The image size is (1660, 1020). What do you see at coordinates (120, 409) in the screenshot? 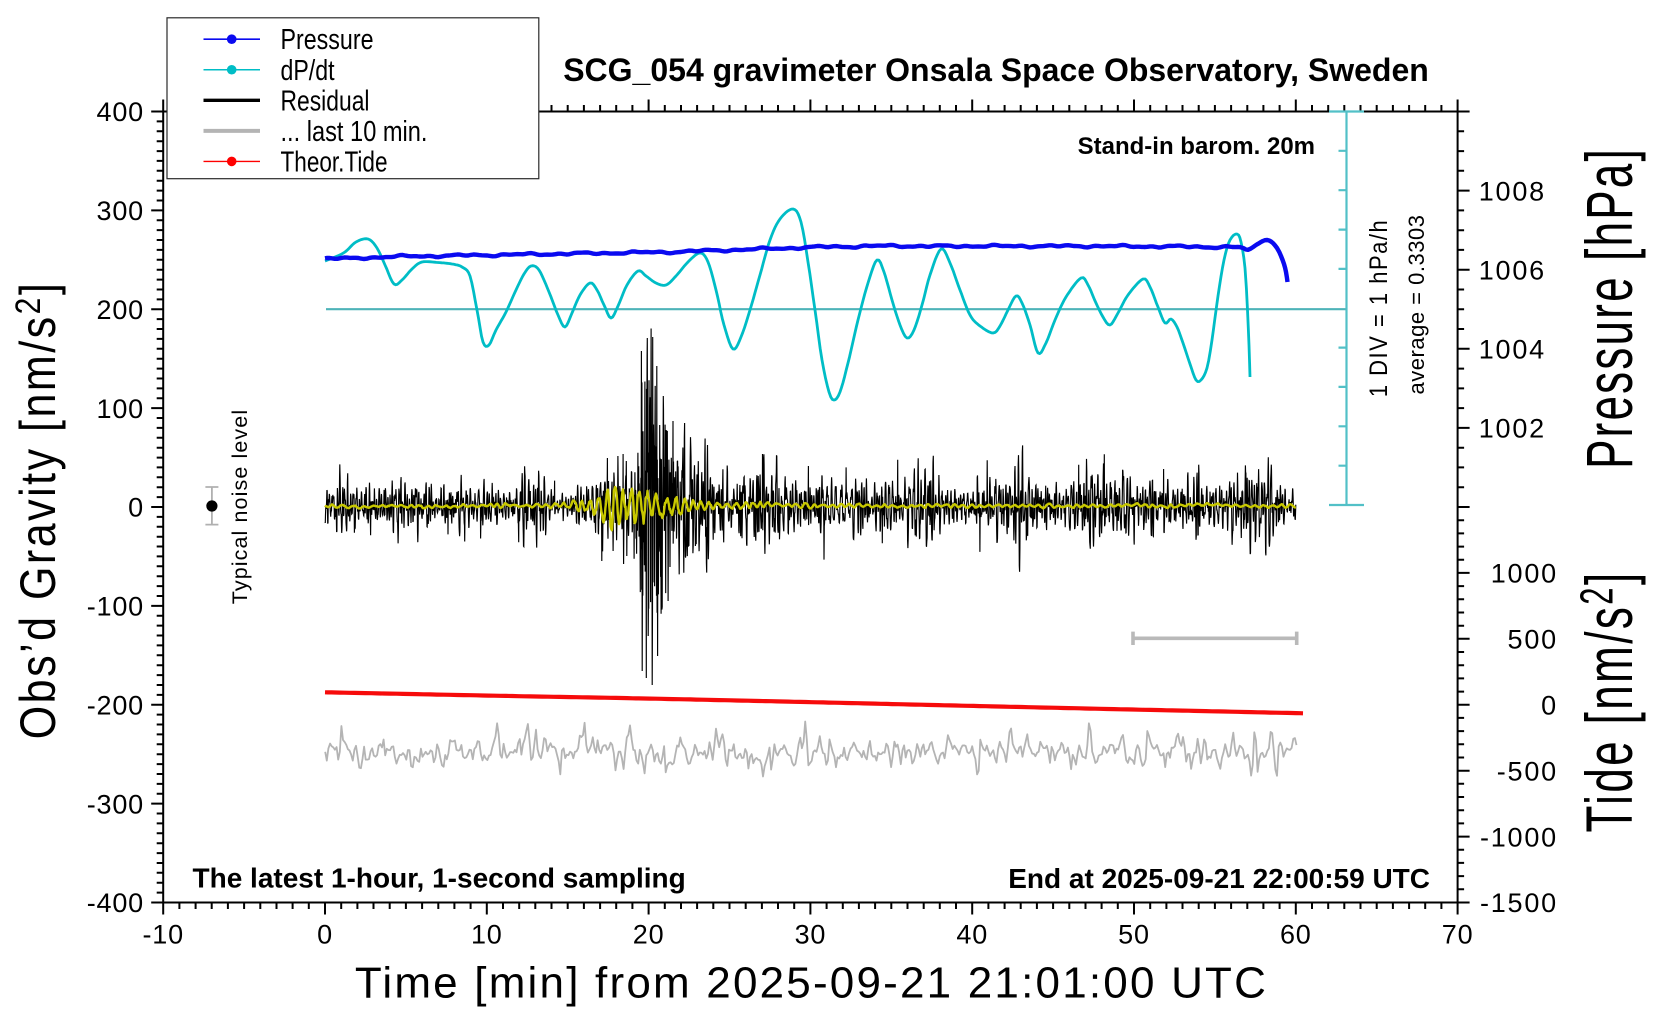
I see `svg-text: 100` at bounding box center [120, 409].